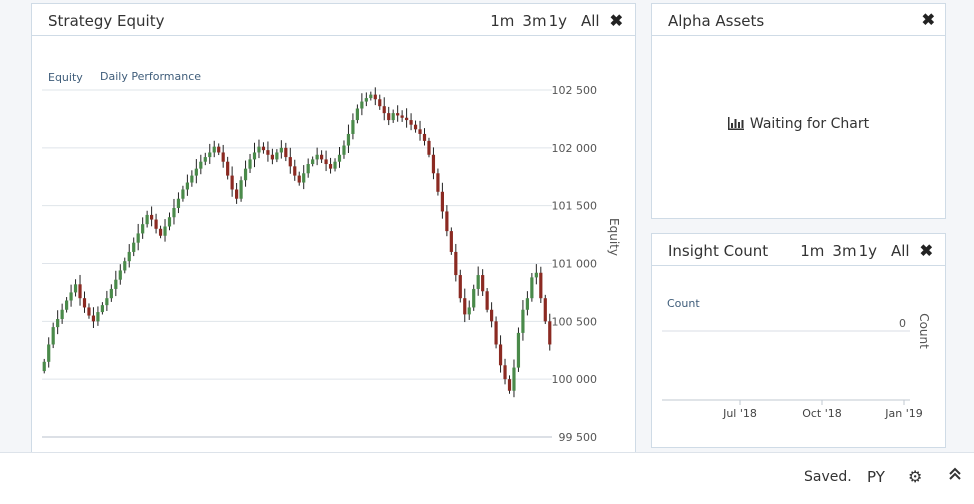 The height and width of the screenshot is (504, 974). What do you see at coordinates (718, 251) in the screenshot?
I see `panel-title: Insight Count` at bounding box center [718, 251].